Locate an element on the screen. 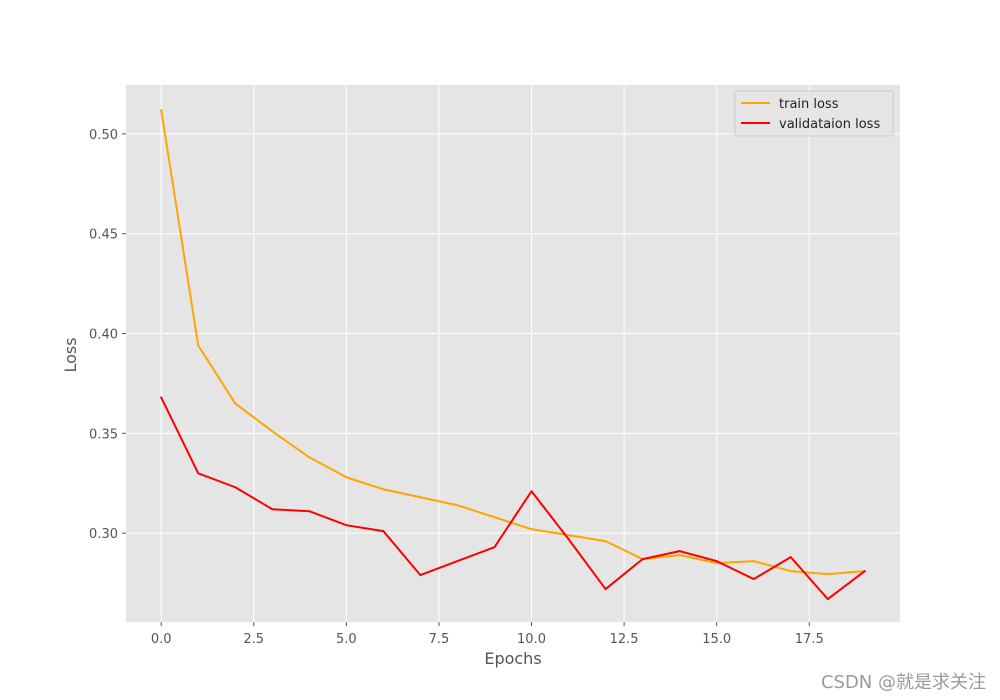  x-tick-label: 2.5 is located at coordinates (253, 639).